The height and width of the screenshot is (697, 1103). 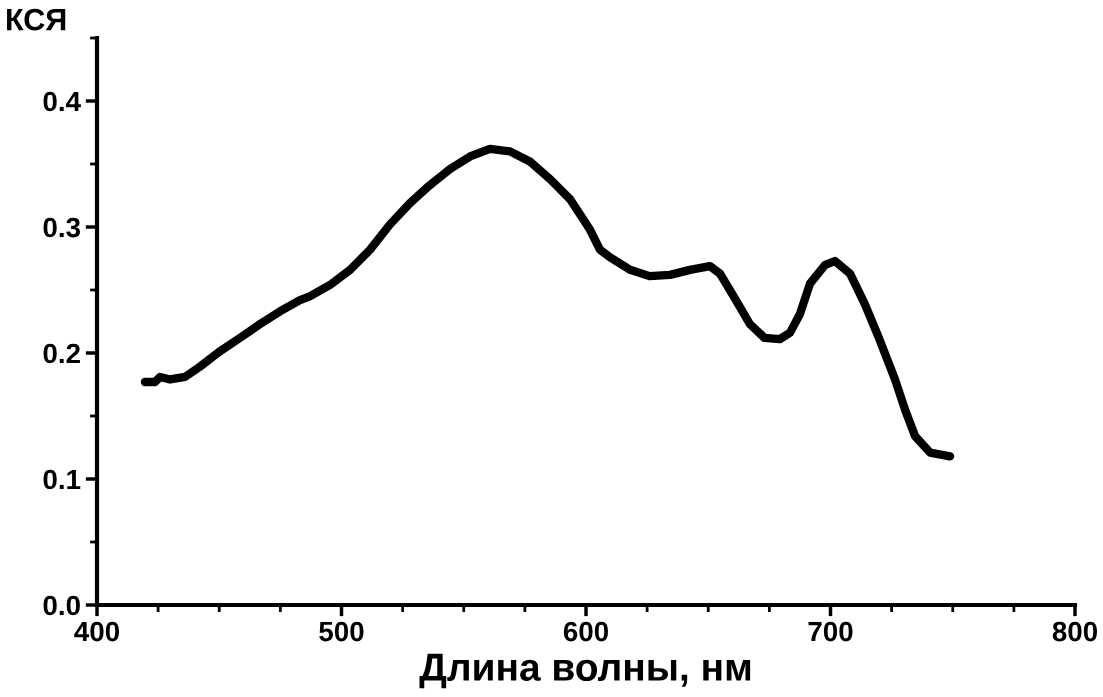 I want to click on y-axis-title: КСЯ, so click(x=36, y=19).